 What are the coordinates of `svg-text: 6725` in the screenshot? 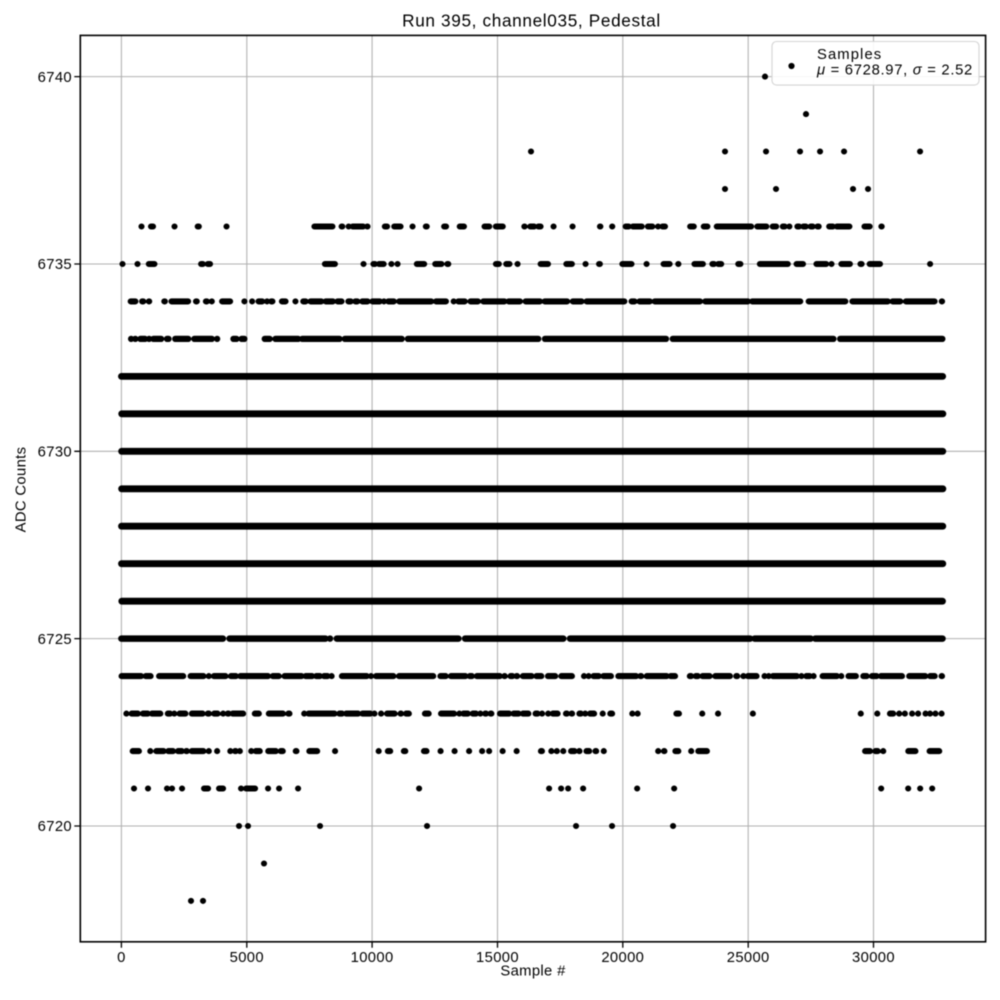 It's located at (55, 640).